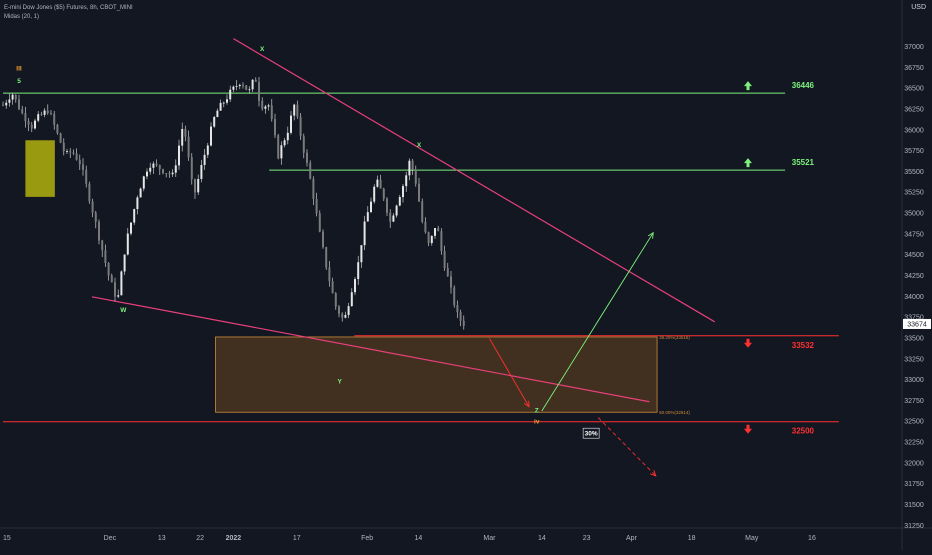 This screenshot has height=555, width=932. I want to click on zone-top-label: 38.20%(33518), so click(674, 337).